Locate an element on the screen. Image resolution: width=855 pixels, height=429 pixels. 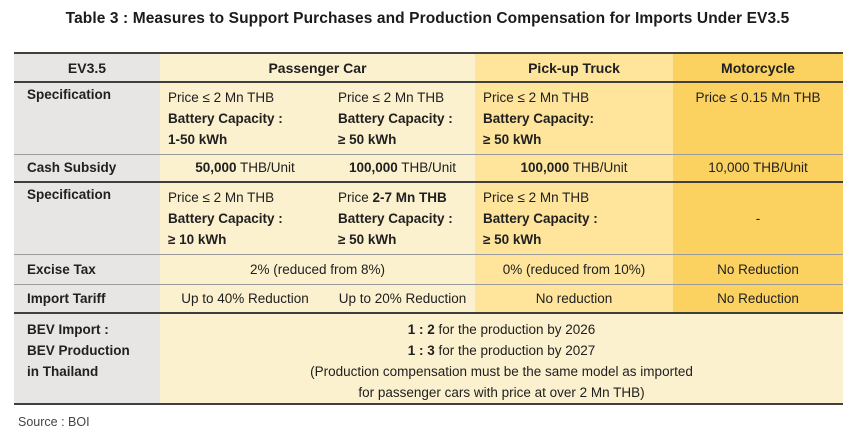
spec-price: Price 2-7 Mn THB is located at coordinates (406, 197).